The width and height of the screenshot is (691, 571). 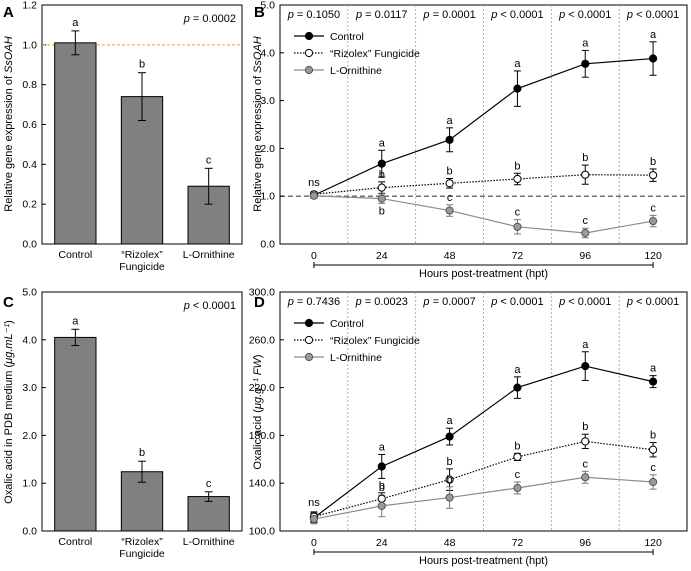 What do you see at coordinates (258, 411) in the screenshot?
I see `y-axis-label-D: Oxalic acid (μg.g⁻¹ FW)` at bounding box center [258, 411].